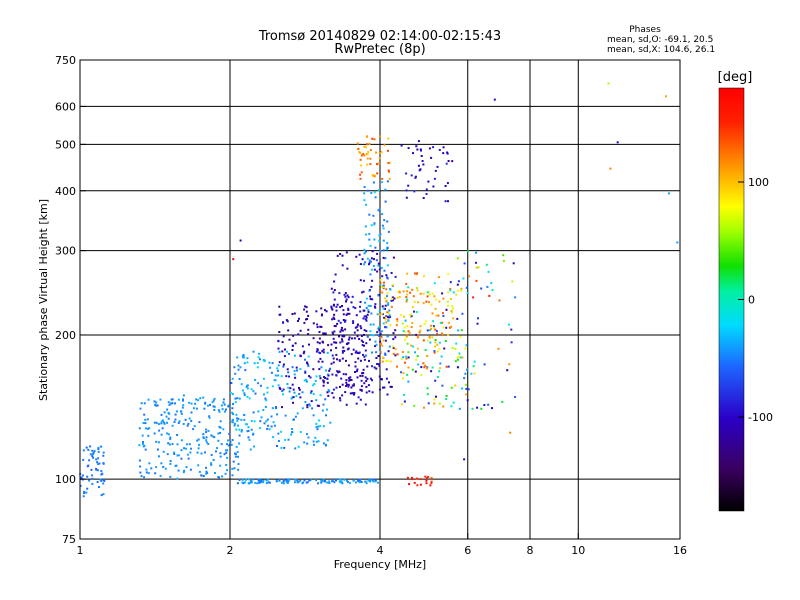  What do you see at coordinates (660, 40) in the screenshot?
I see `phases-o-stats: mean, sd,O: -69.1, 20.5` at bounding box center [660, 40].